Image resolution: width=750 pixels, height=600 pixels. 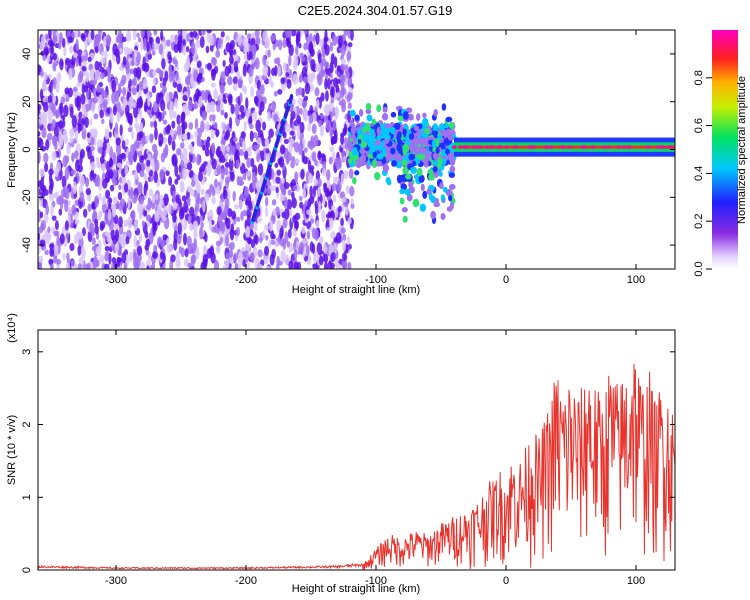 What do you see at coordinates (12, 450) in the screenshot?
I see `snr-y-label: SNR (10 * v/v)` at bounding box center [12, 450].